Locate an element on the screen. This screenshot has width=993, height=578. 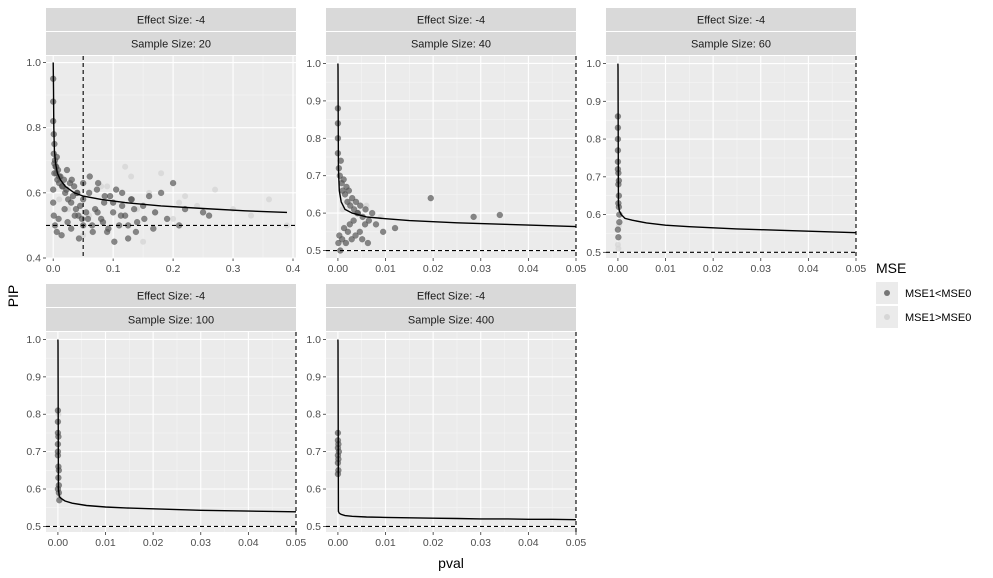
y-tick-label: 0.7 is located at coordinates (313, 176).